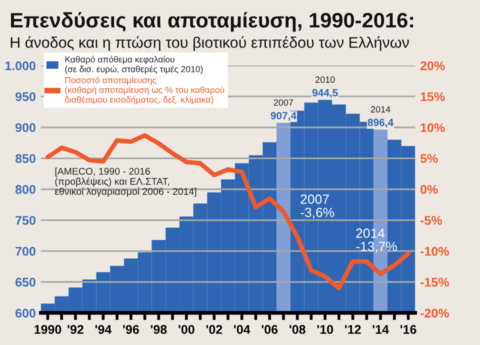  What do you see at coordinates (376, 240) in the screenshot?
I see `annotation: 2014 -13,7%` at bounding box center [376, 240].